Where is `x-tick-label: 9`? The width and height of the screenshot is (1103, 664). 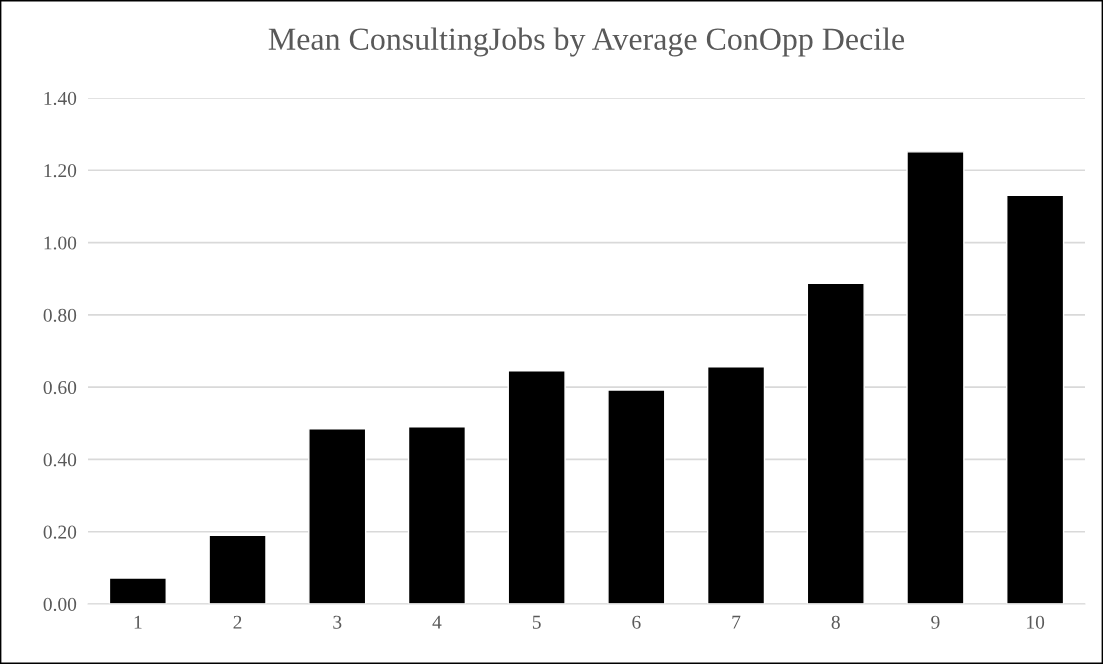 x-tick-label: 9 is located at coordinates (935, 622).